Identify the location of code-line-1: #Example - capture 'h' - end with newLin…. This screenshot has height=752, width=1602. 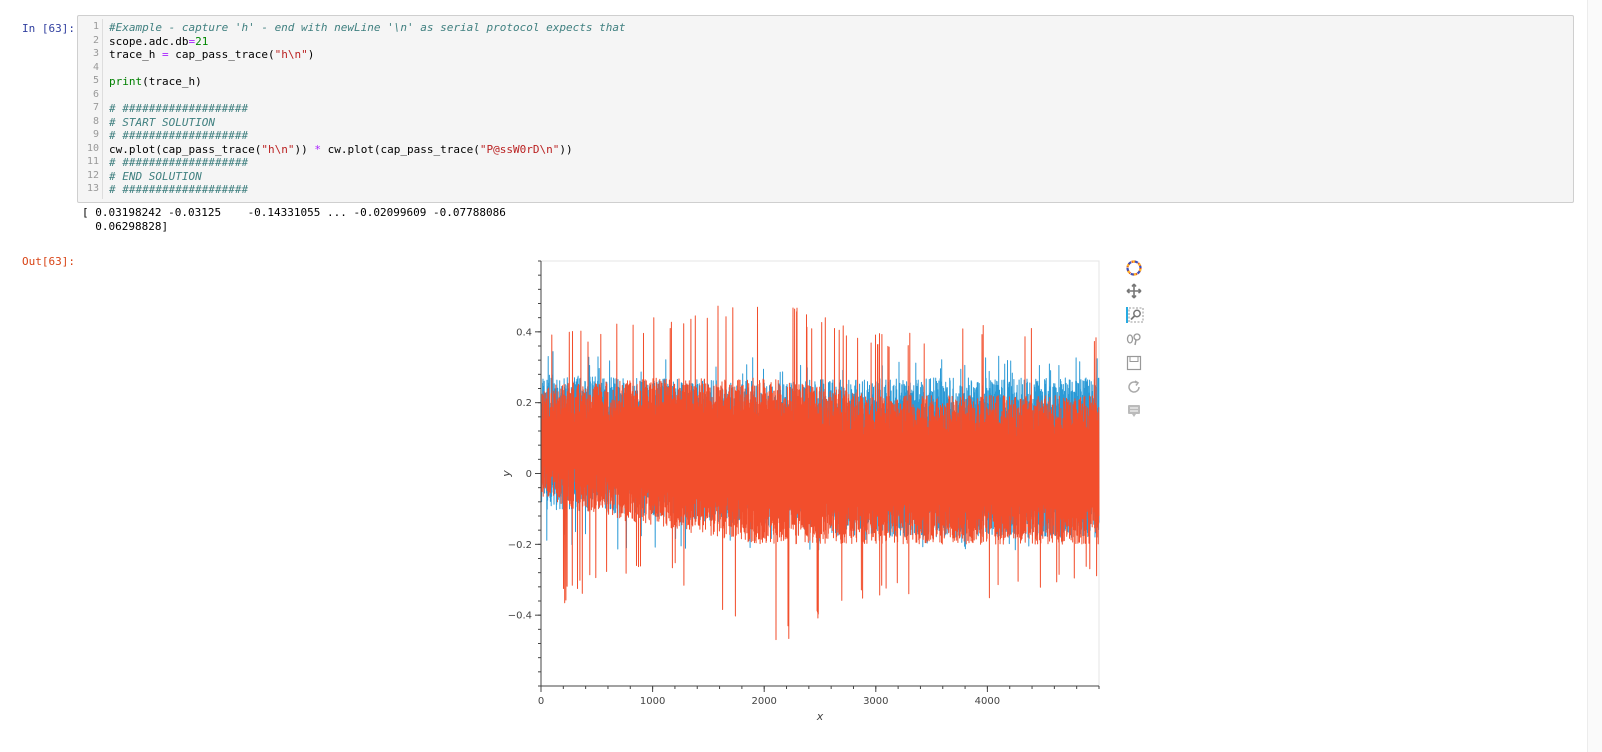
(367, 28).